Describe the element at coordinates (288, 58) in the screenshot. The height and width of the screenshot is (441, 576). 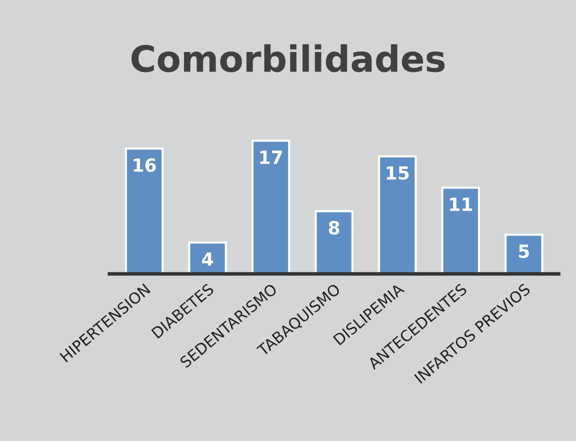
I see `chart-title: Comorbilidades` at that location.